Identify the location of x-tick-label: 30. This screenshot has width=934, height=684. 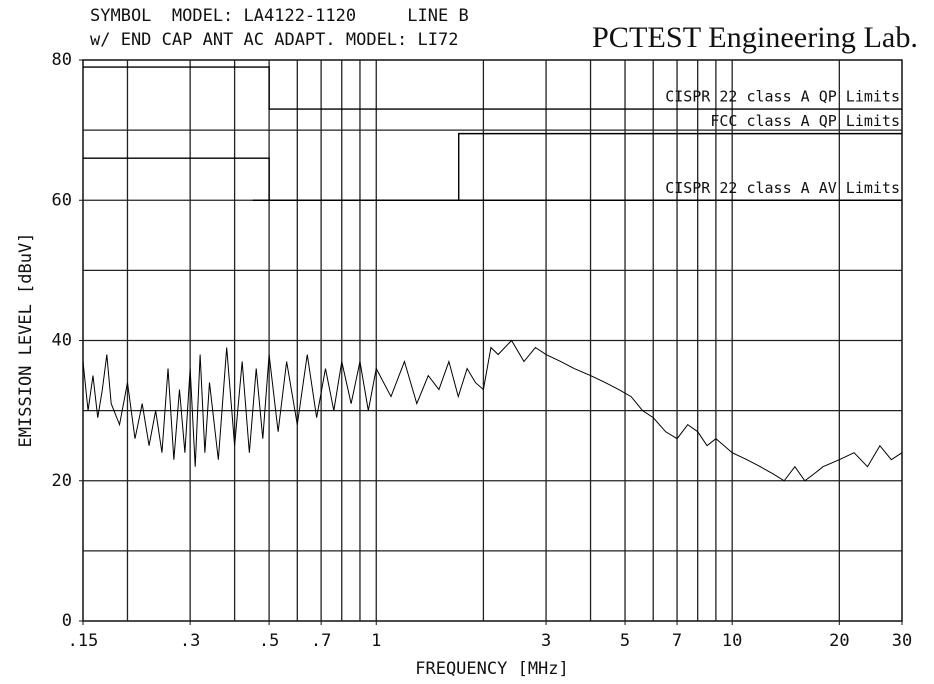
(902, 641).